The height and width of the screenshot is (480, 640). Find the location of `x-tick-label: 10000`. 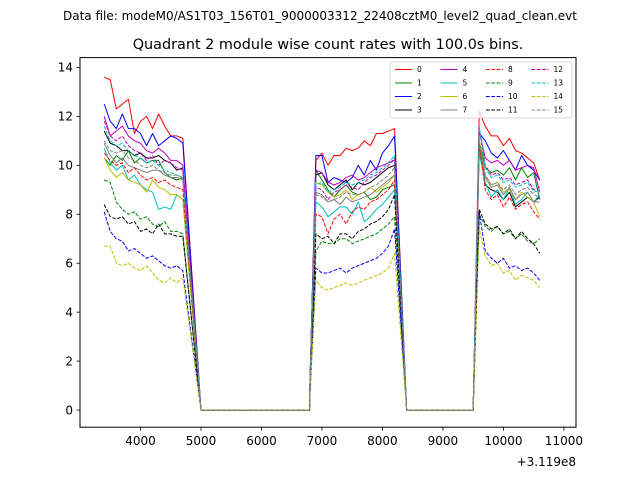

x-tick-label: 10000 is located at coordinates (503, 441).